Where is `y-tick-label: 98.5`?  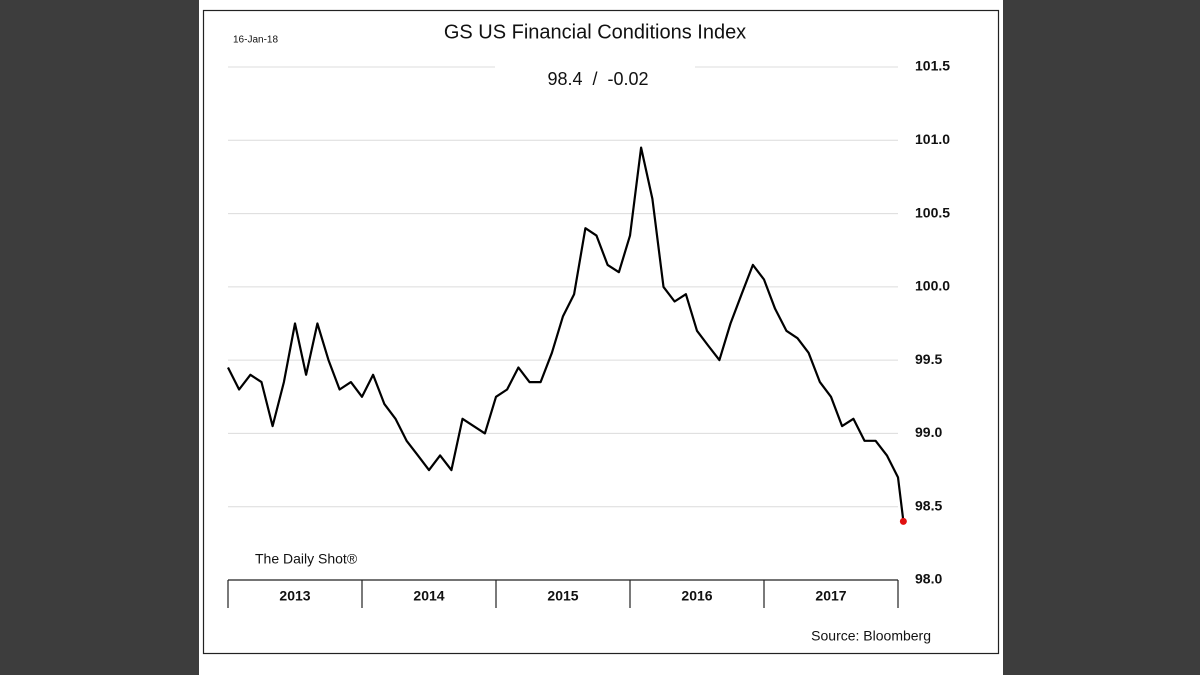
y-tick-label: 98.5 is located at coordinates (928, 505).